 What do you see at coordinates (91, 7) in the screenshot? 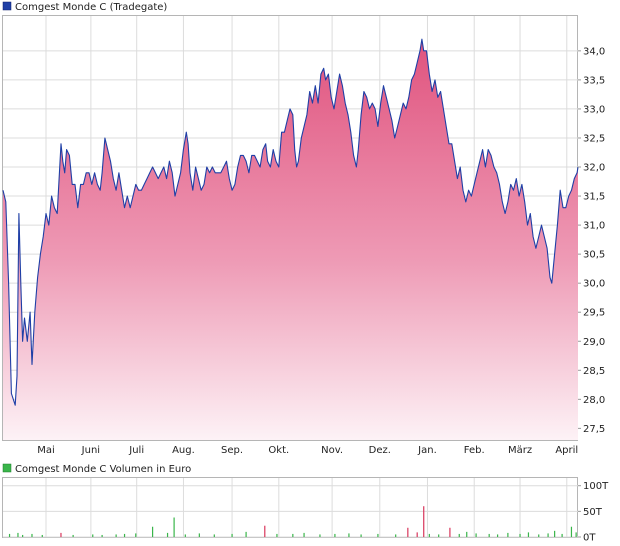
I see `price-legend-label: Comgest Monde C (Tradegate)` at bounding box center [91, 7].